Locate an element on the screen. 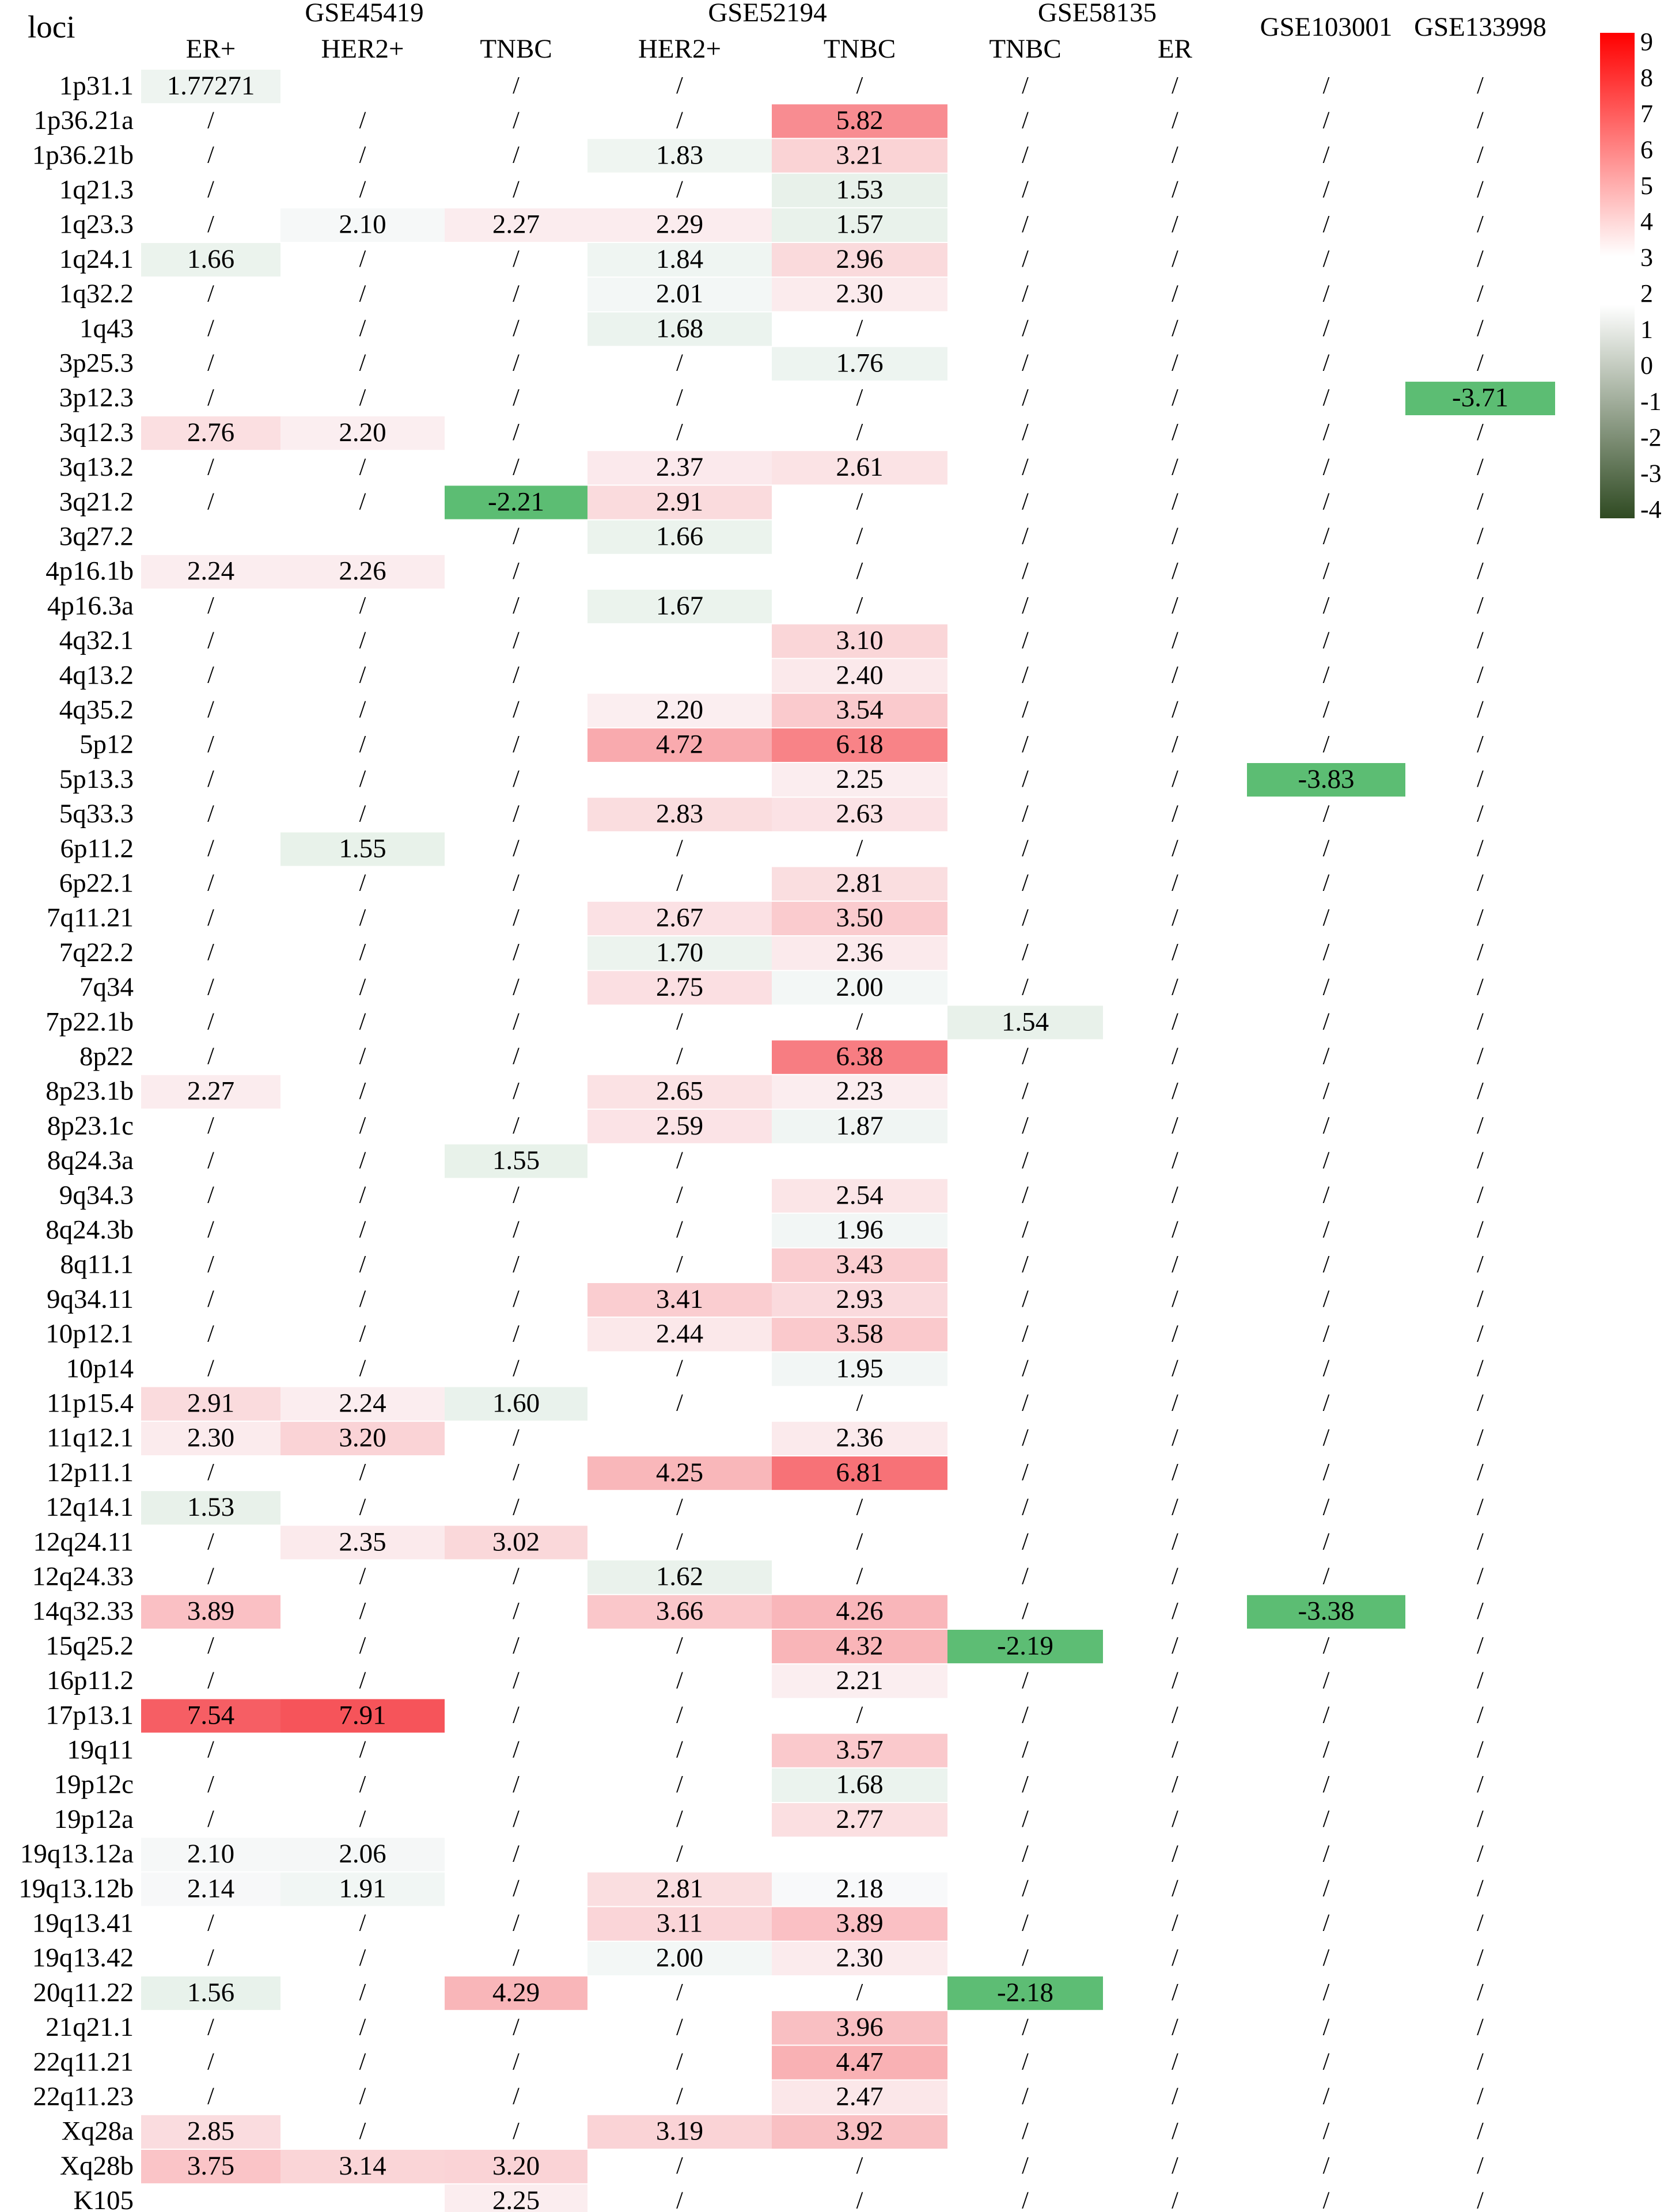 The height and width of the screenshot is (2212, 1668). cell-value: 2.18 is located at coordinates (859, 1888).